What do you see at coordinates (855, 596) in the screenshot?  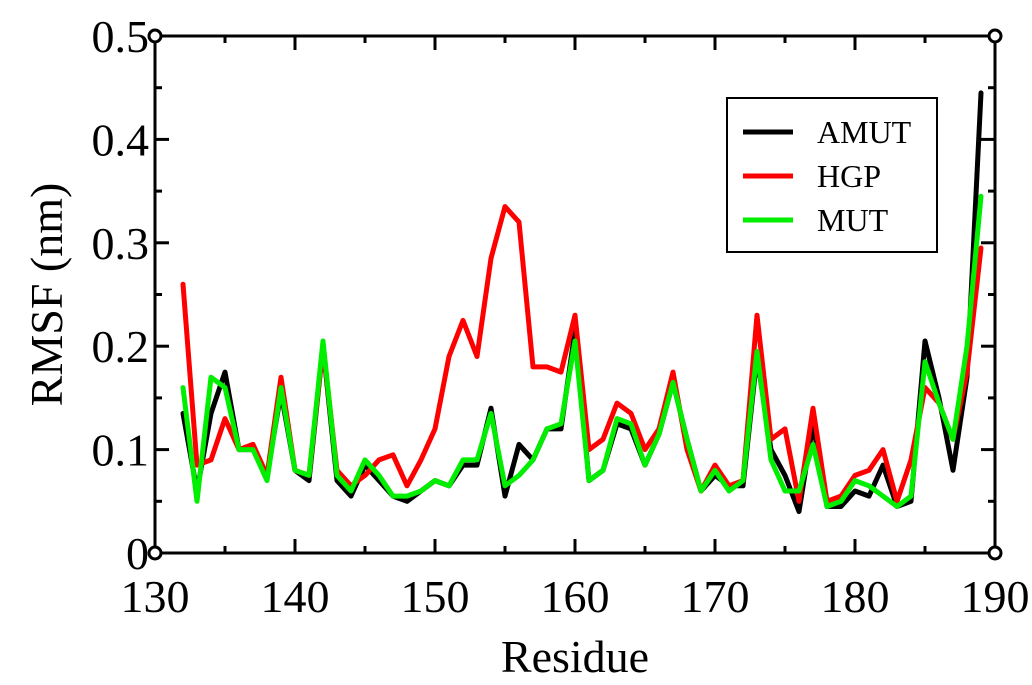 I see `x-tick-label: 180` at bounding box center [855, 596].